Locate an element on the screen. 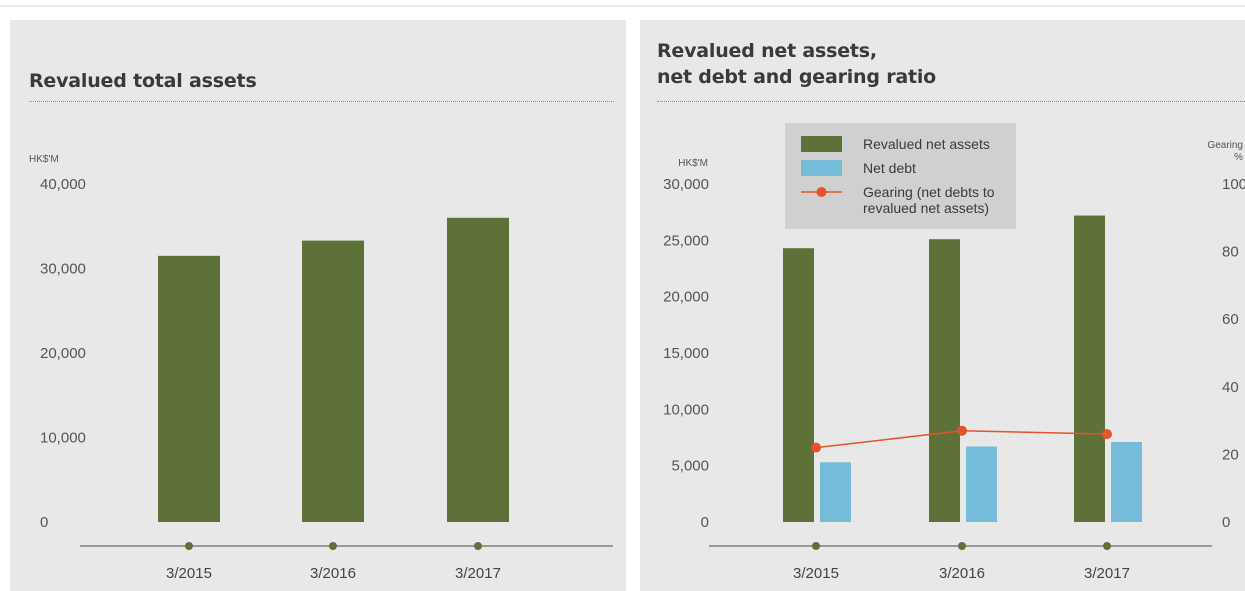 This screenshot has height=591, width=1245. y-tick-label: 15,000 is located at coordinates (686, 353).